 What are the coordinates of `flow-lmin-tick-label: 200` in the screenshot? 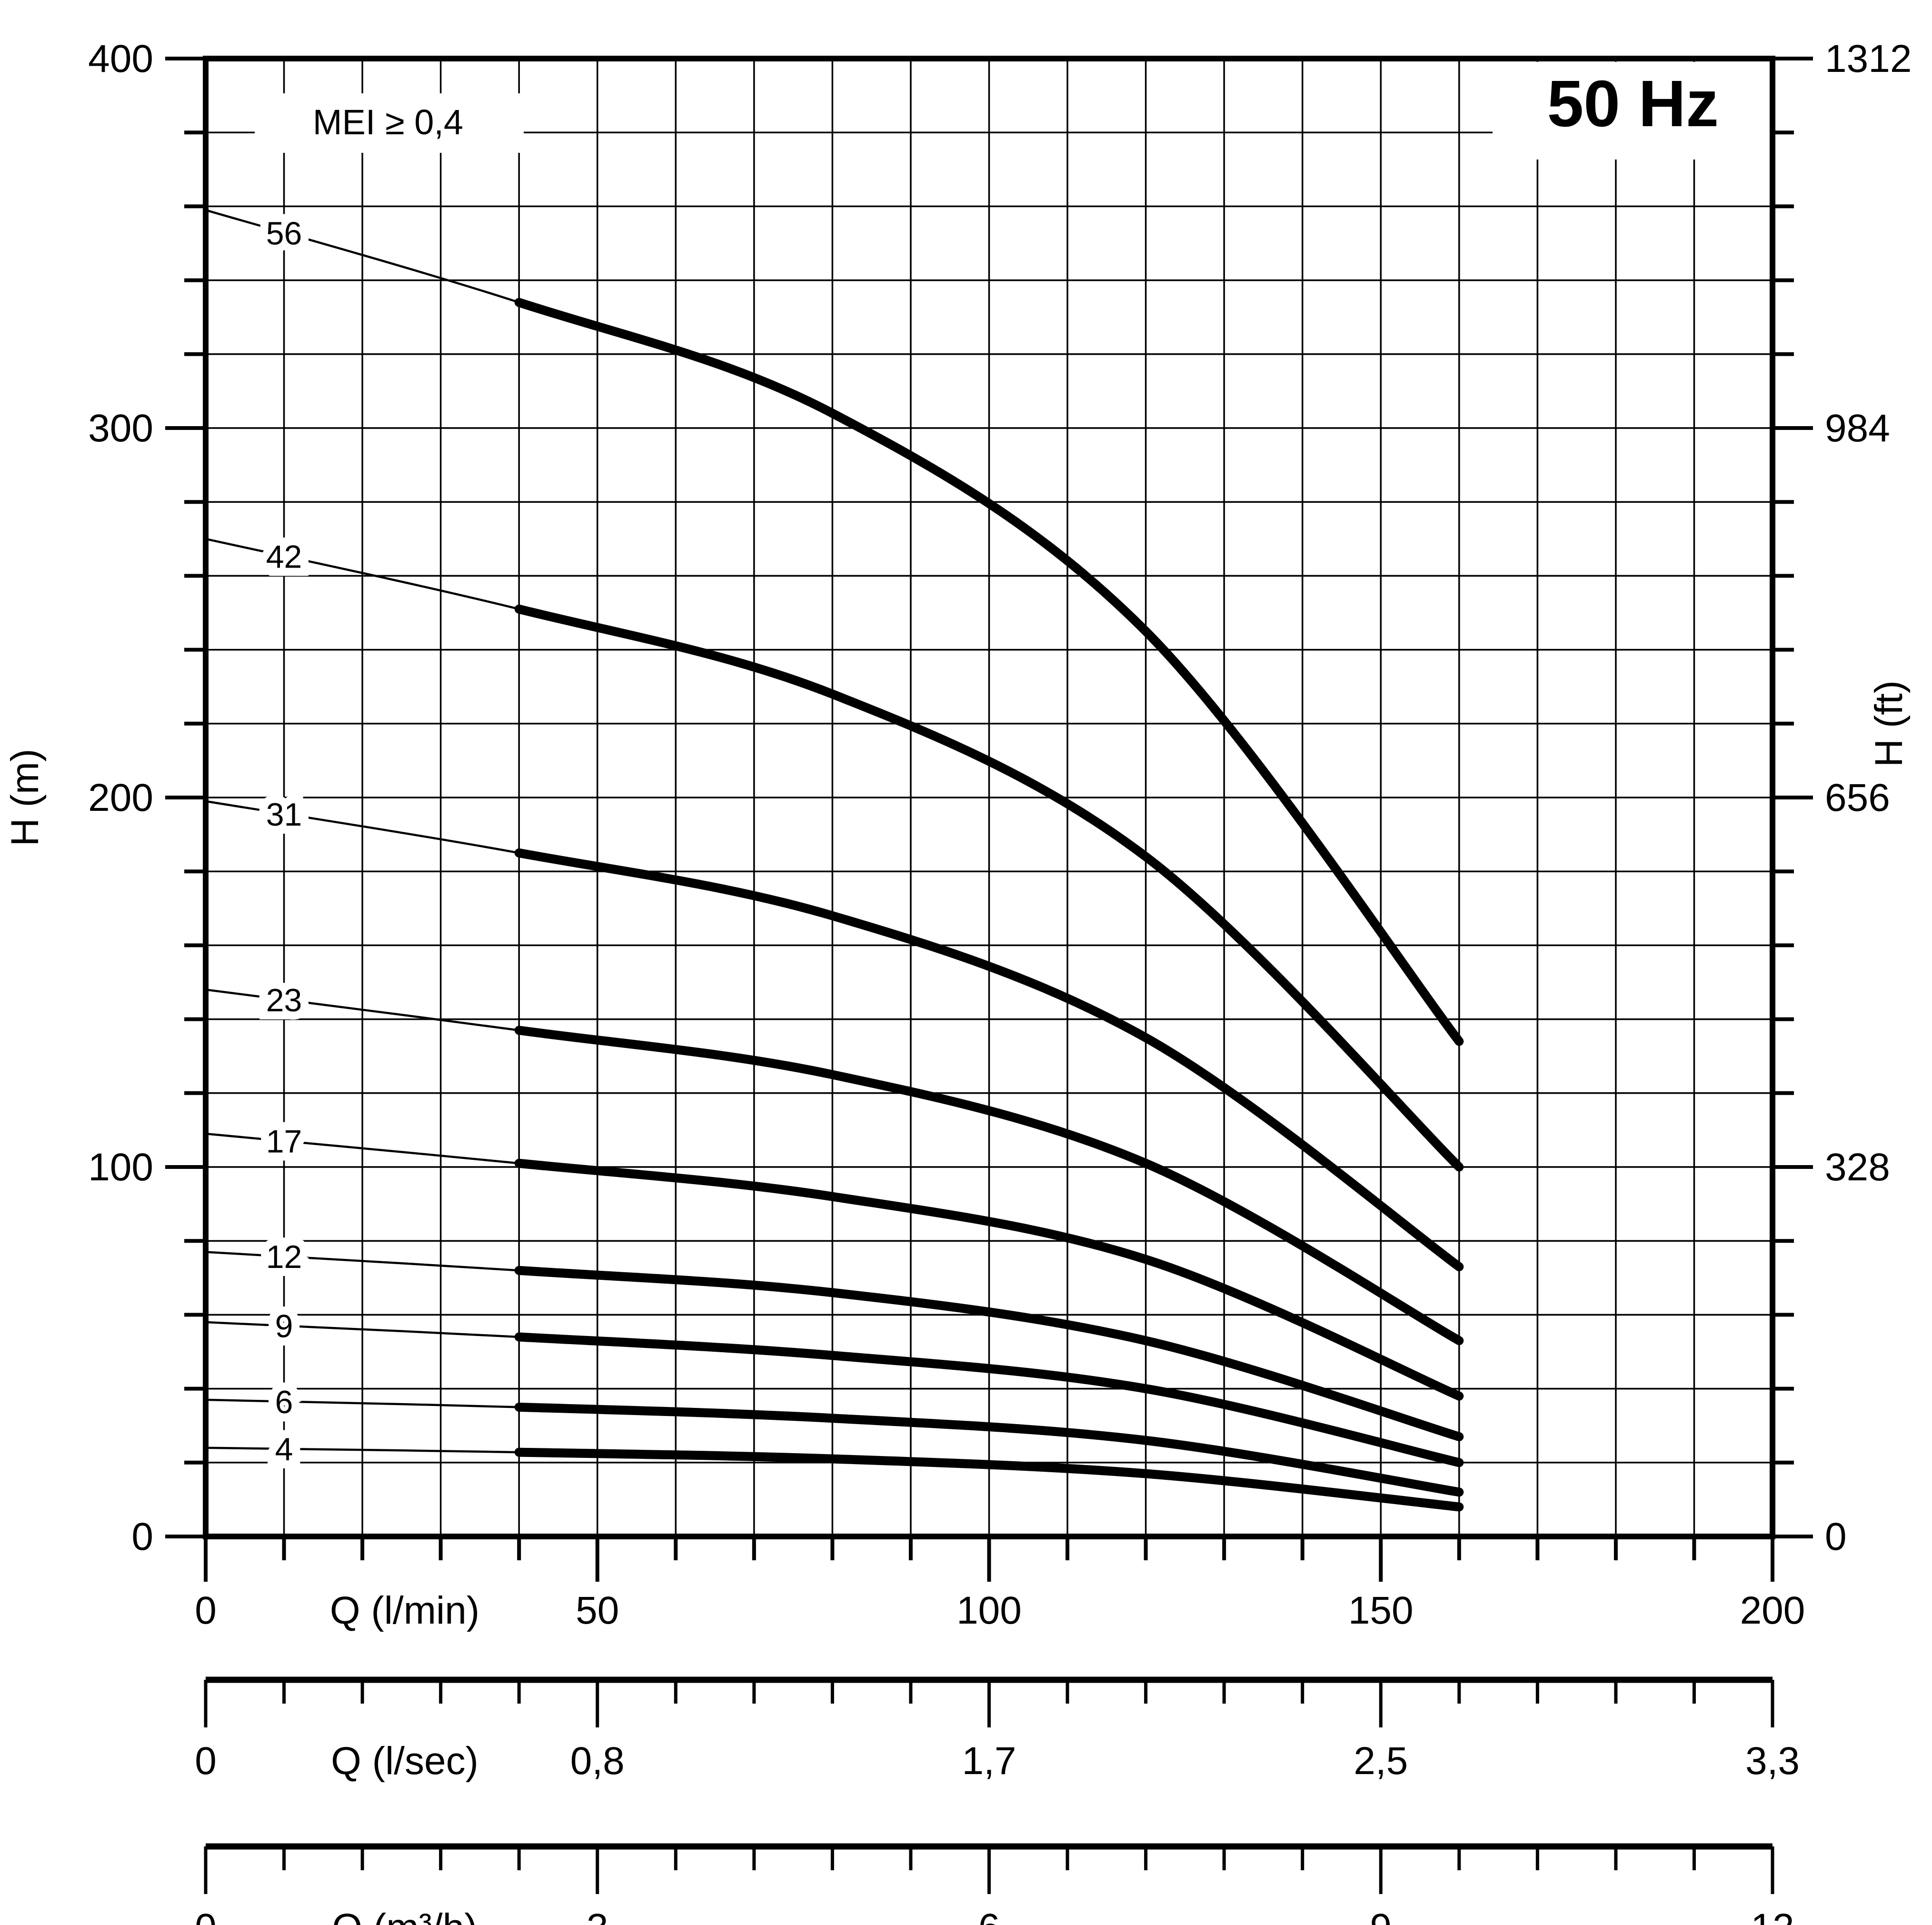 It's located at (1772, 1610).